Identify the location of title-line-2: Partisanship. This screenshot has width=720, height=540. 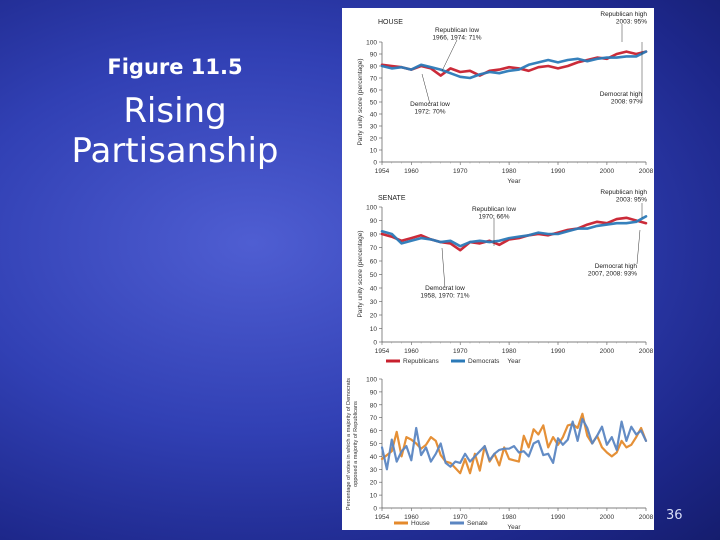
(175, 151).